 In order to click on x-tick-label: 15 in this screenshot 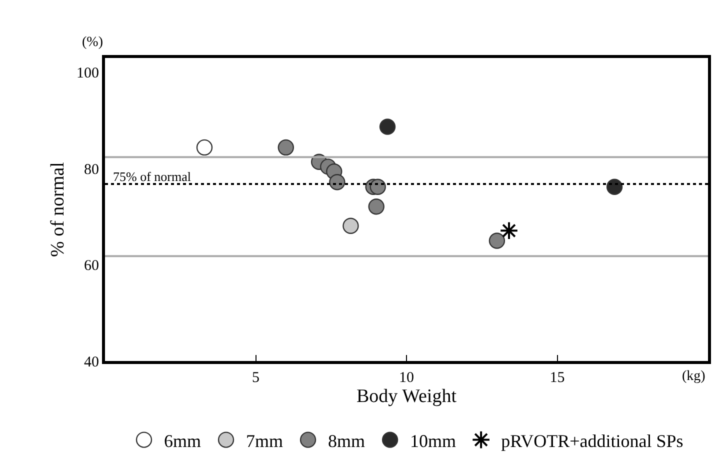, I will do `click(557, 378)`.